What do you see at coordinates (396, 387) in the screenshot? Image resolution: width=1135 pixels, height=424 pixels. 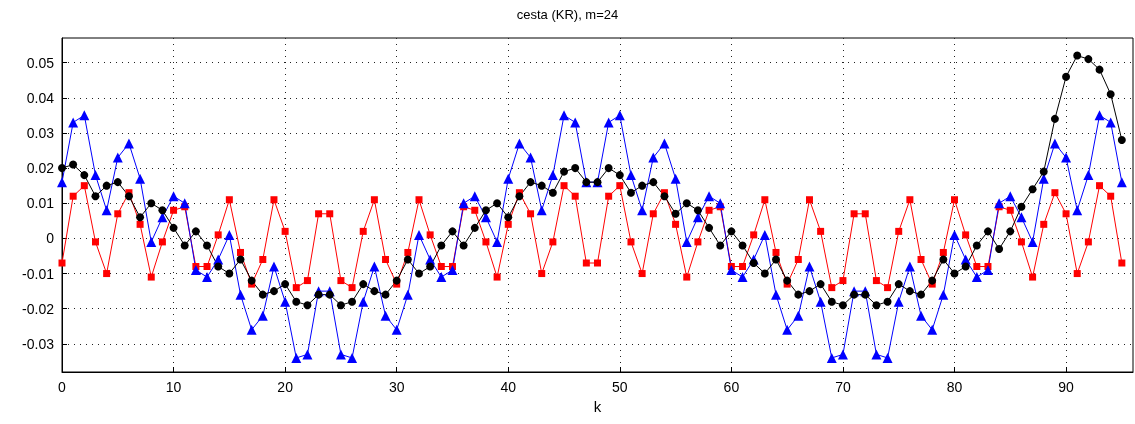 I see `x-tick-label: 30` at bounding box center [396, 387].